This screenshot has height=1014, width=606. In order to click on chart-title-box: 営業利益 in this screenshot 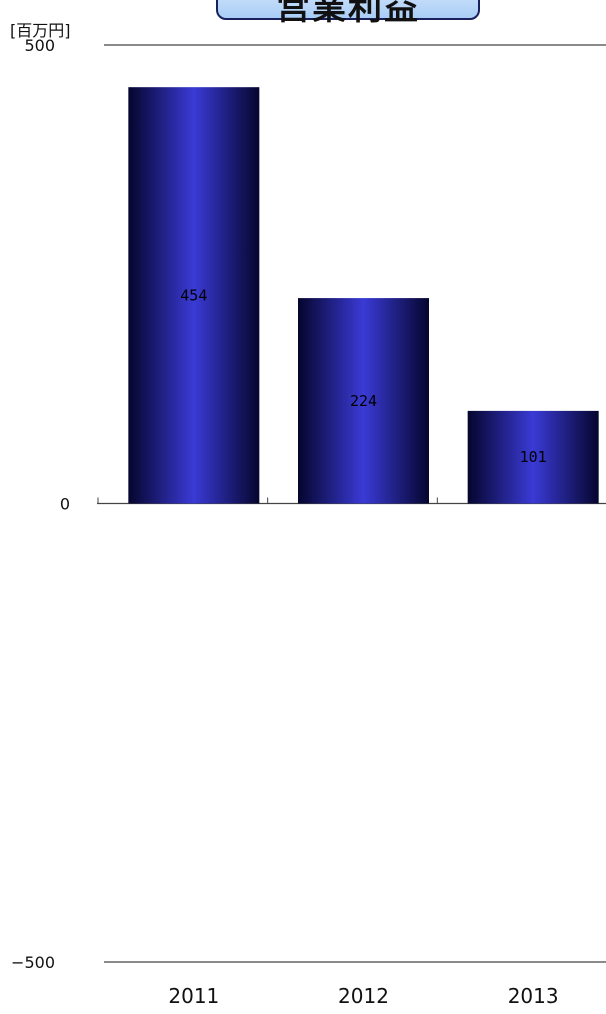, I will do `click(348, 14)`.